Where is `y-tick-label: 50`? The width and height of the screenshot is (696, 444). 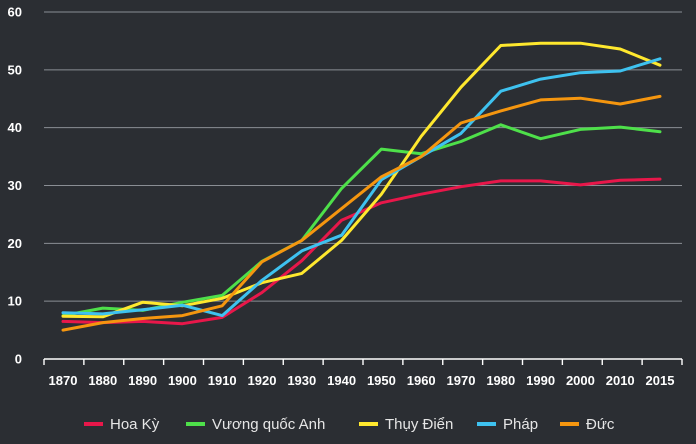 y-tick-label: 50 is located at coordinates (15, 69).